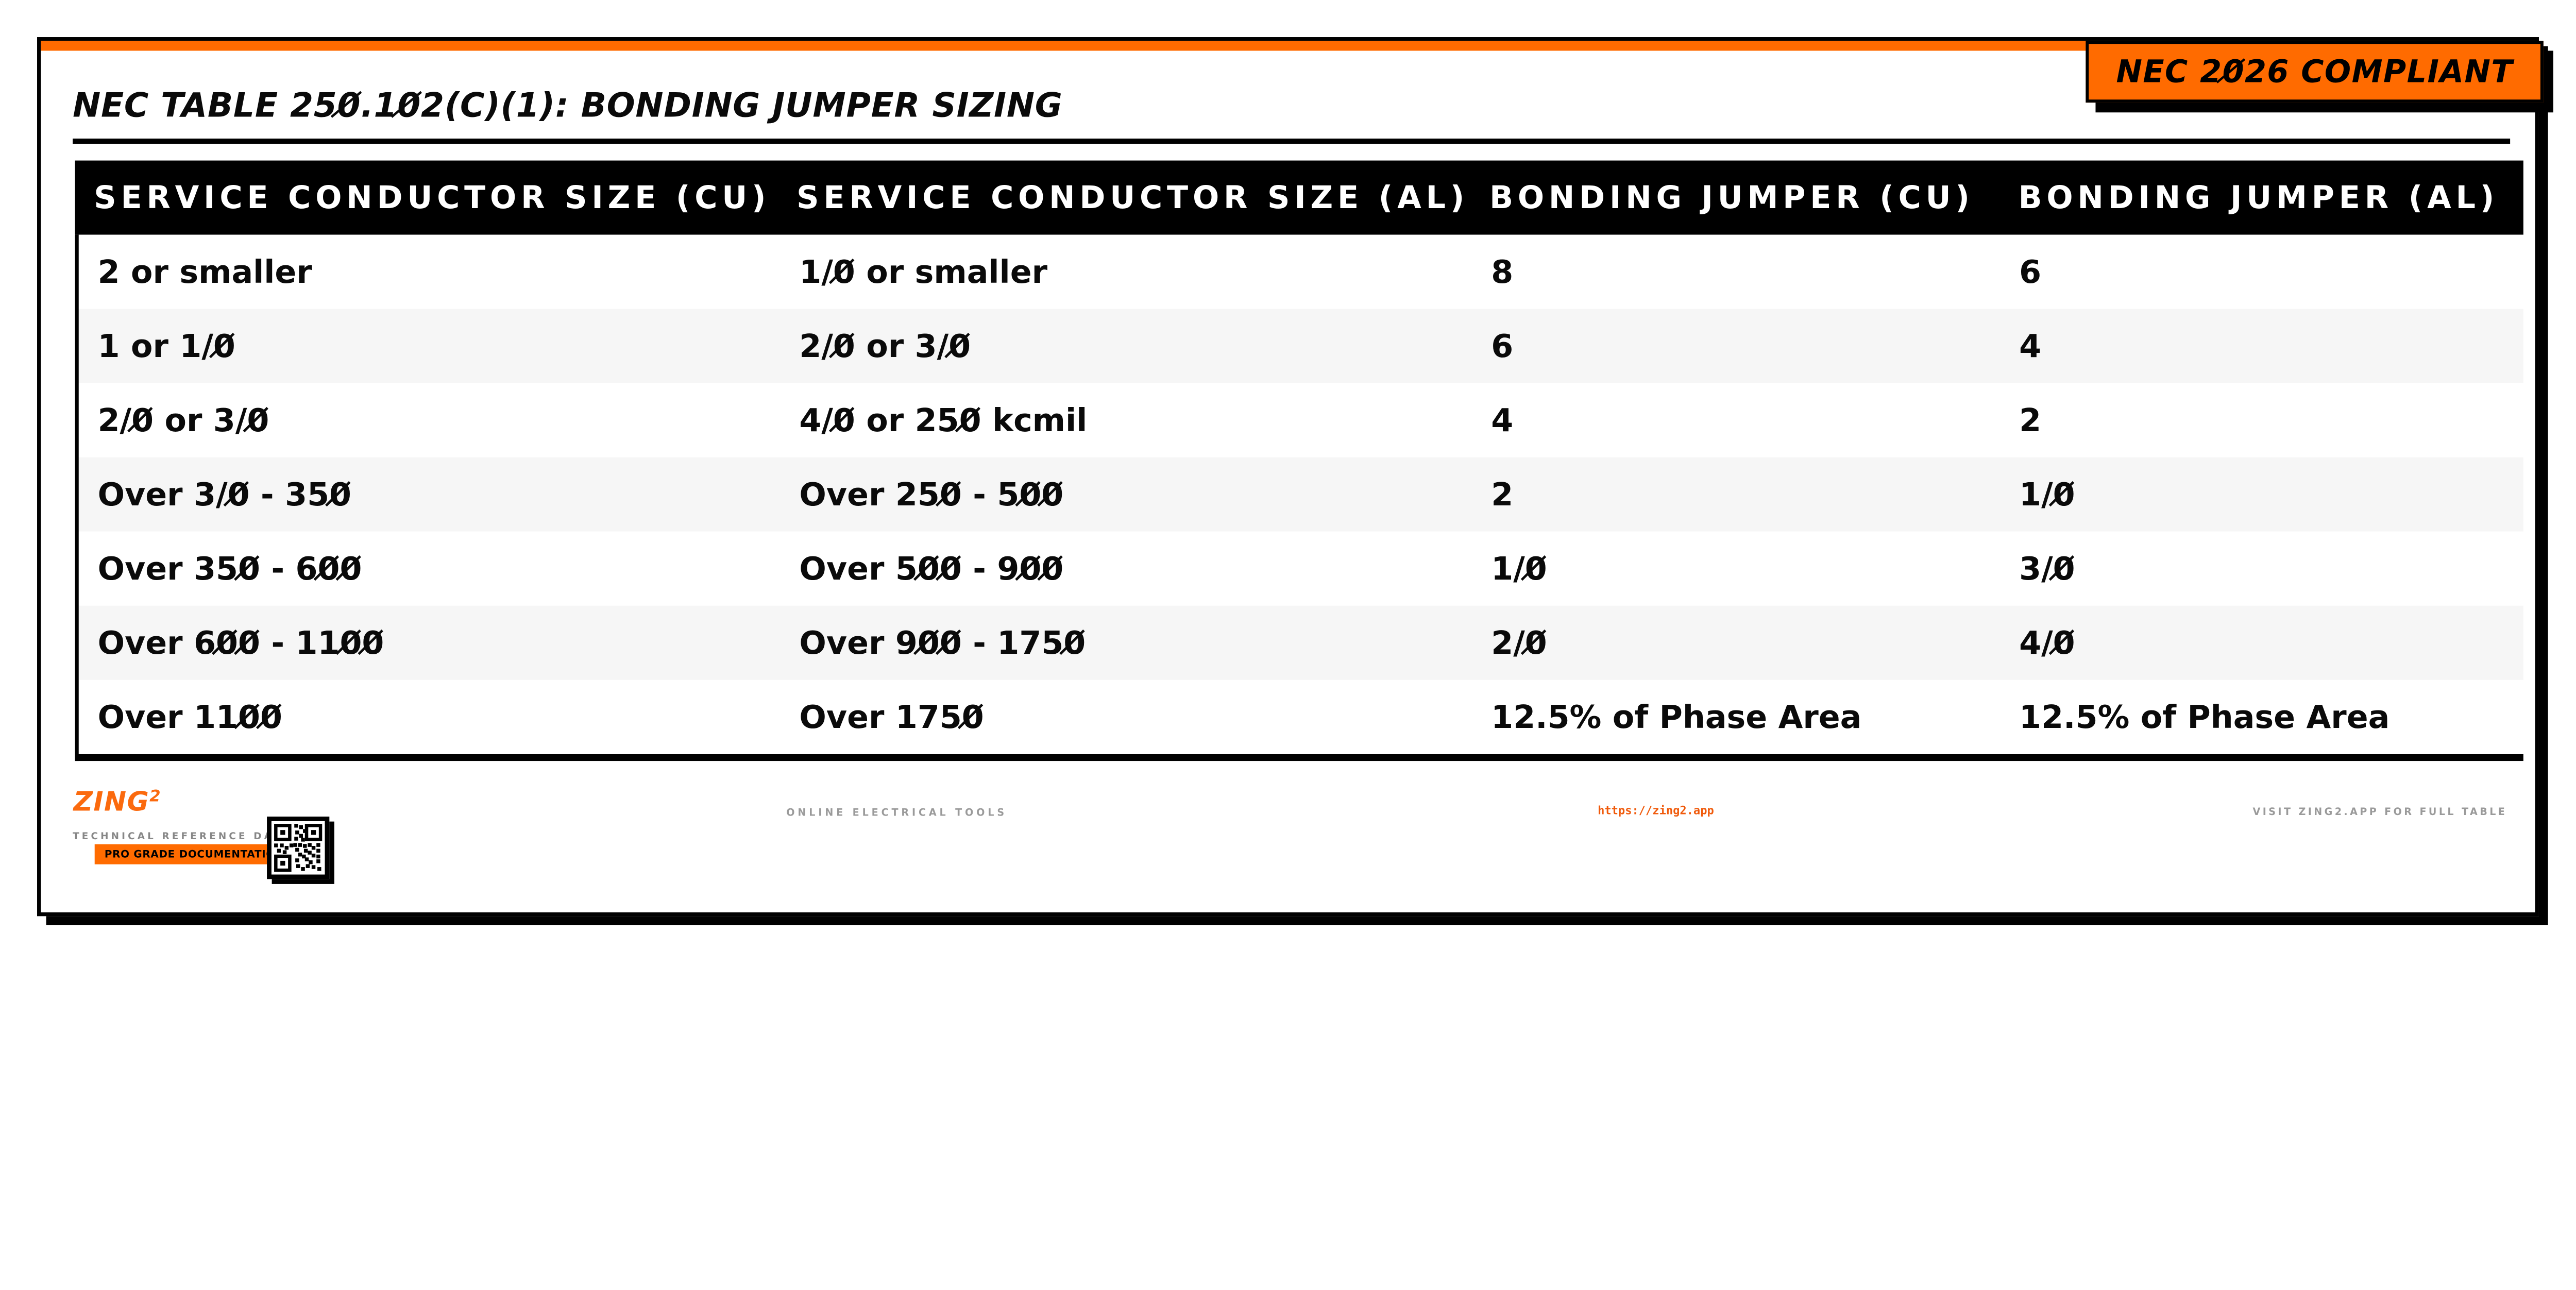 Image resolution: width=2576 pixels, height=1290 pixels. What do you see at coordinates (1676, 717) in the screenshot?
I see `cell-jumper-cu: 12.5% of Phase Area` at bounding box center [1676, 717].